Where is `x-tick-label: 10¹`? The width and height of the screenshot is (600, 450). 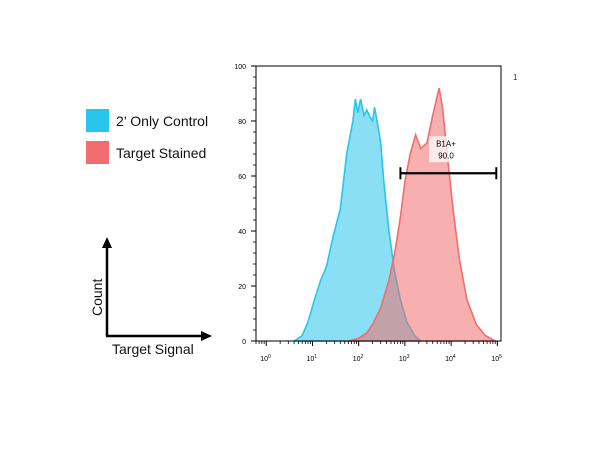
x-tick-label: 10¹ is located at coordinates (311, 358).